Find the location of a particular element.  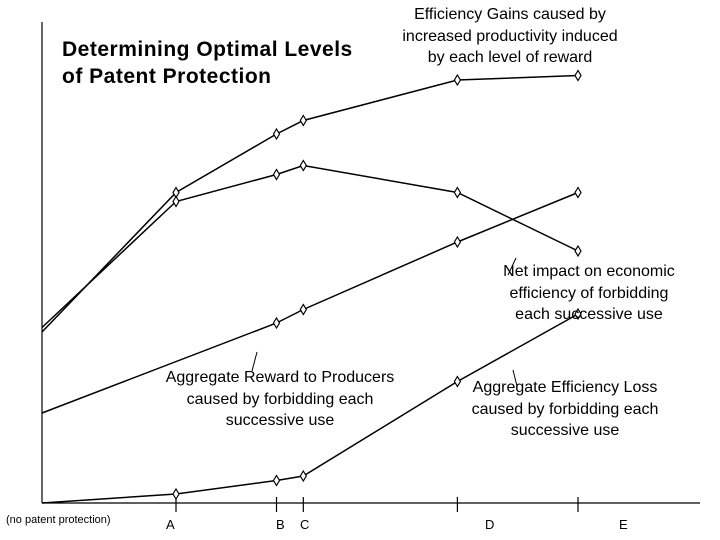

point-net-impact-c is located at coordinates (303, 165).